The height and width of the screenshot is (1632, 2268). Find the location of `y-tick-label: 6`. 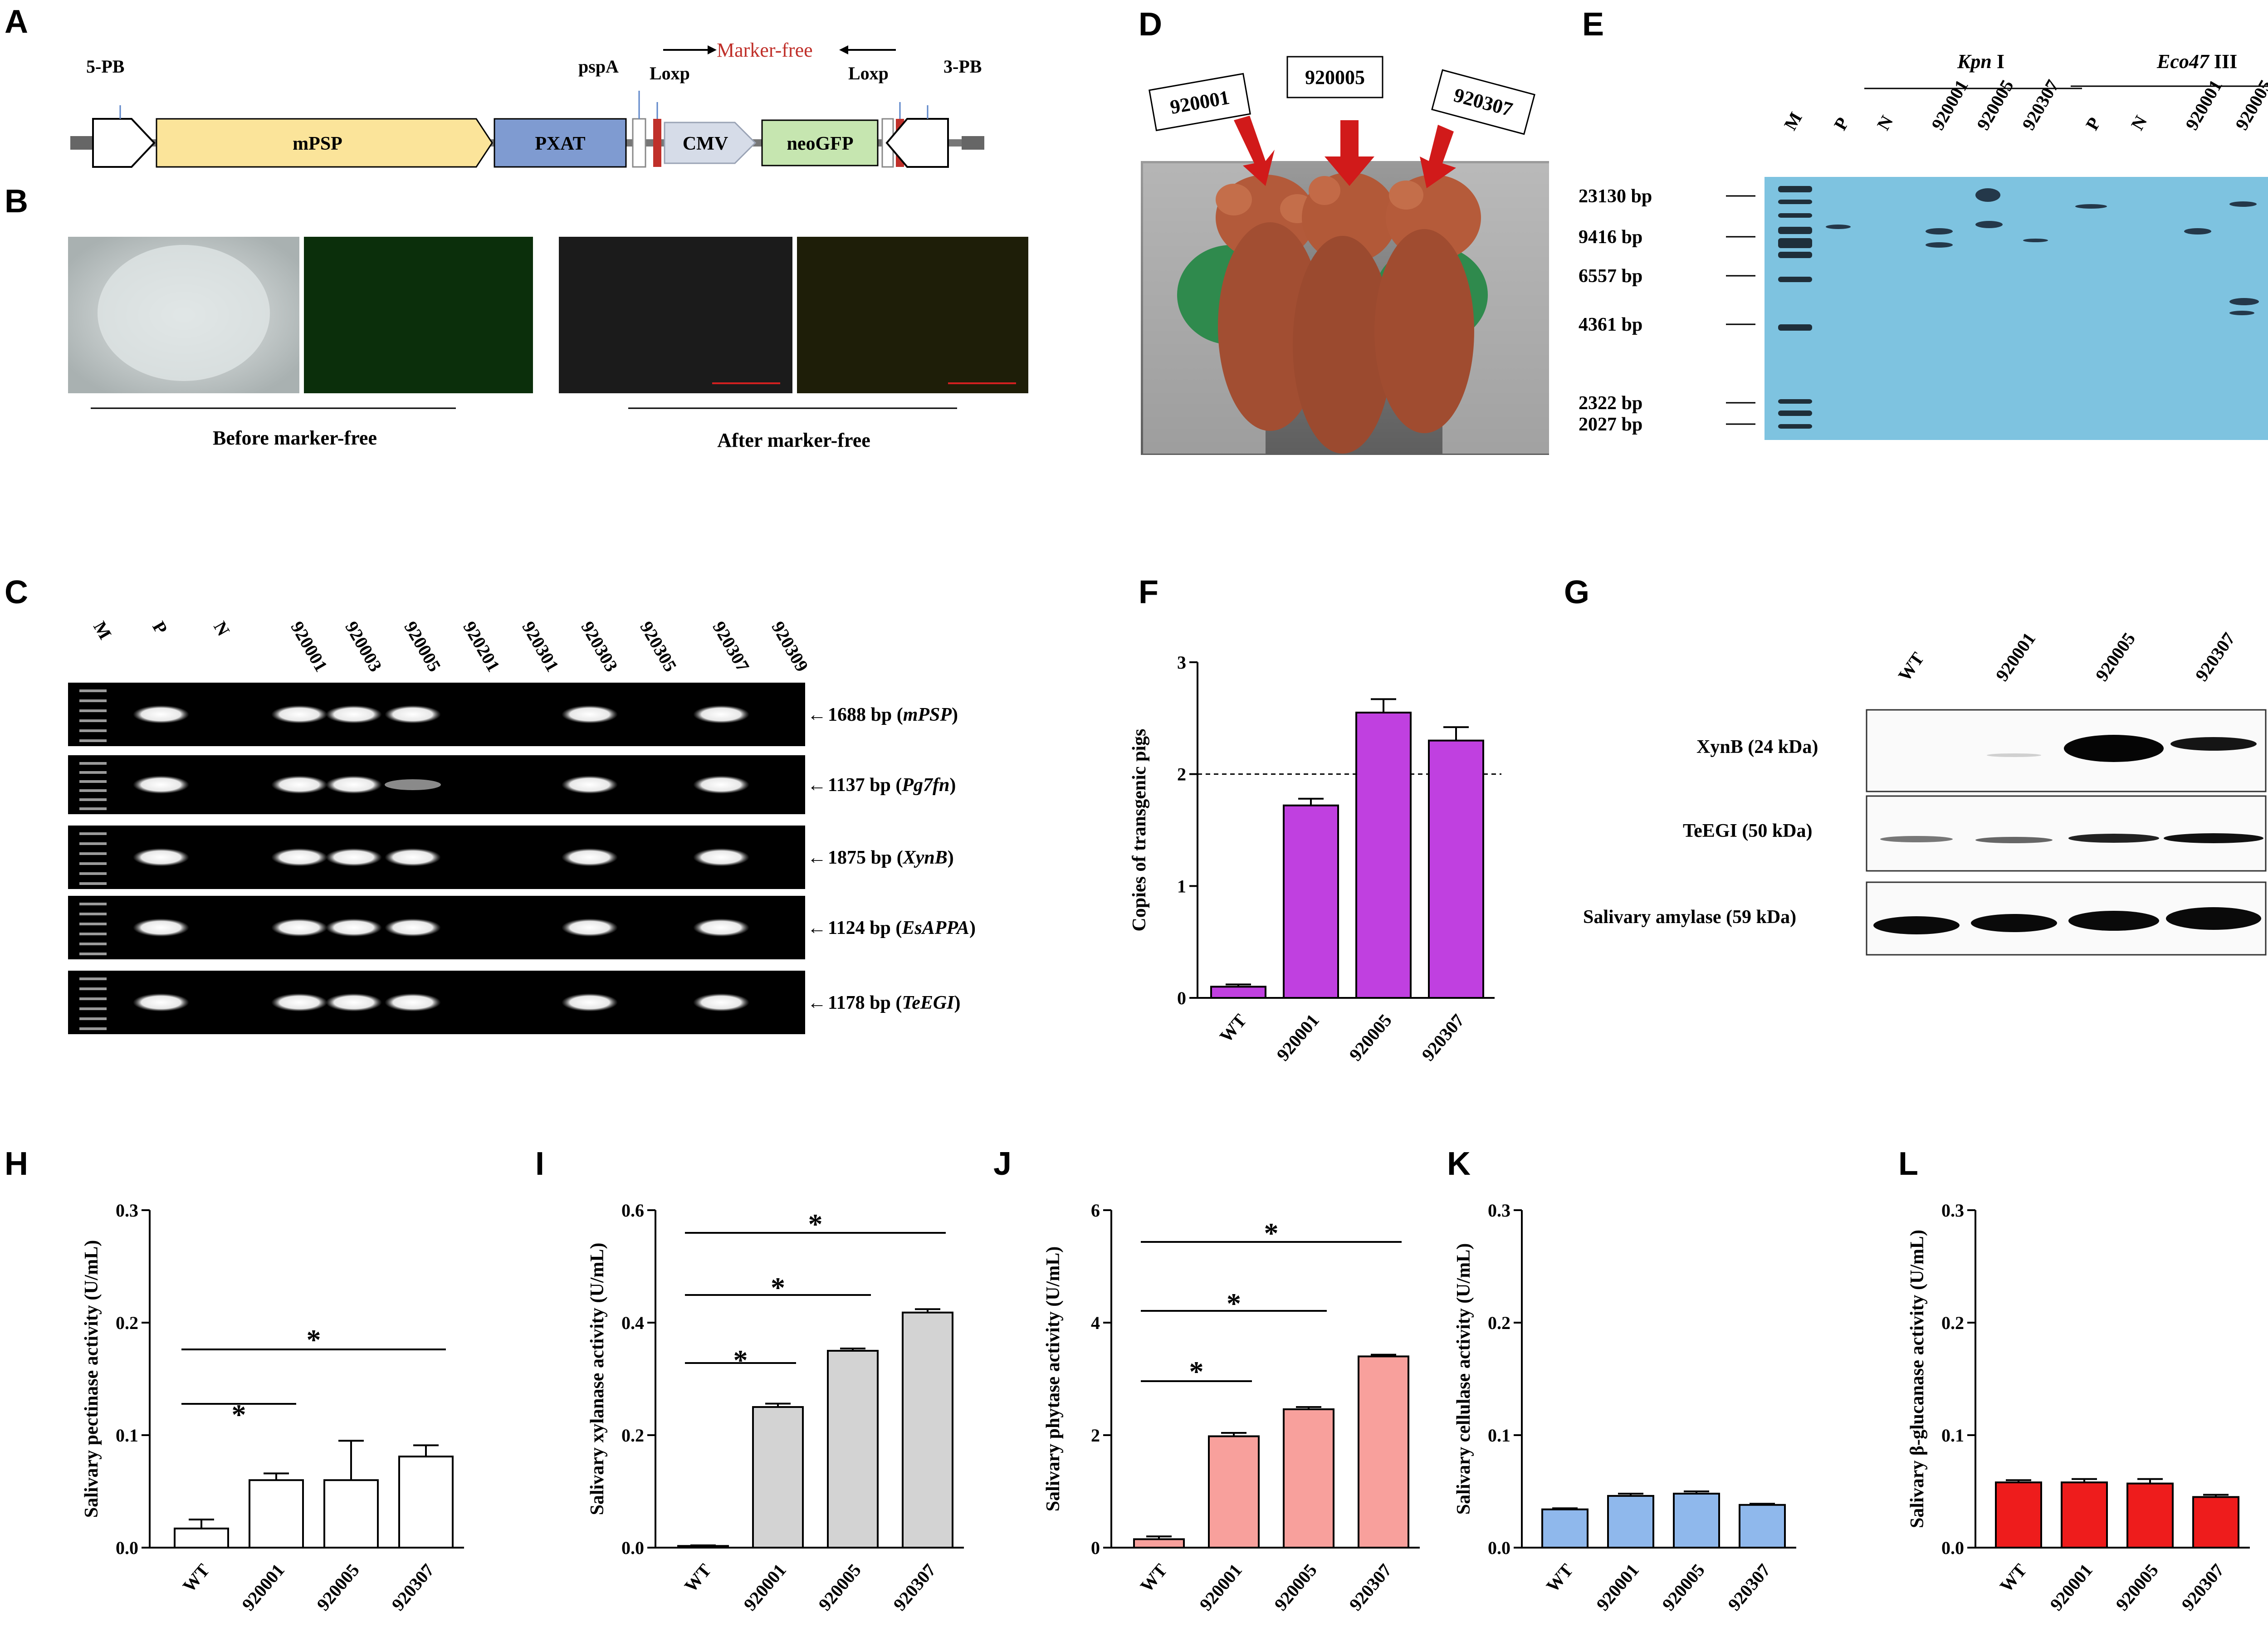

y-tick-label: 6 is located at coordinates (1096, 1210).